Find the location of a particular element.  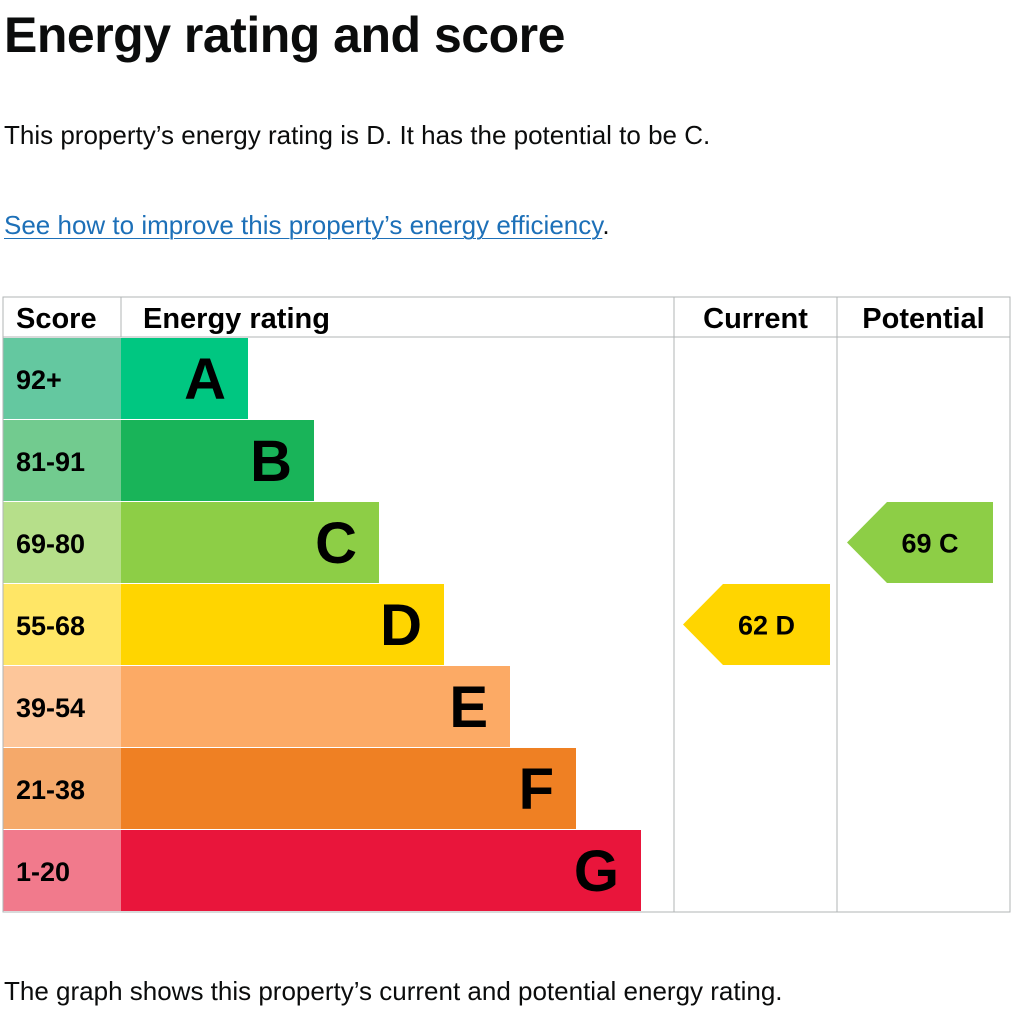

rating-letter-C: C is located at coordinates (336, 543).